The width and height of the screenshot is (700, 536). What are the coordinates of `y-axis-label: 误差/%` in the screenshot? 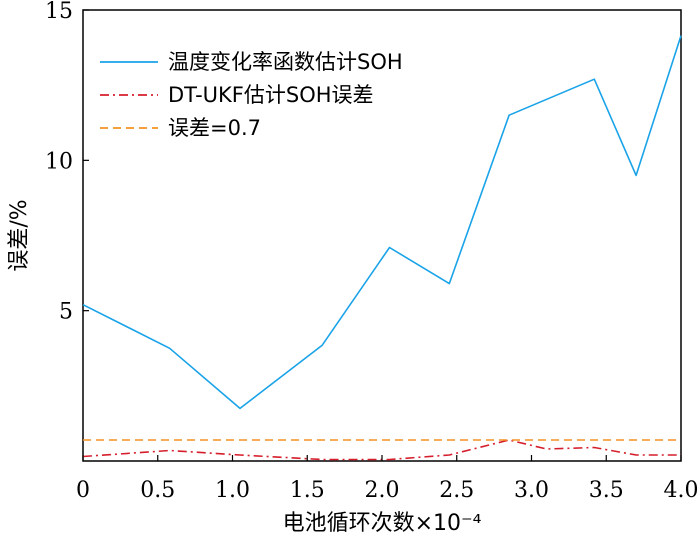 It's located at (19, 235).